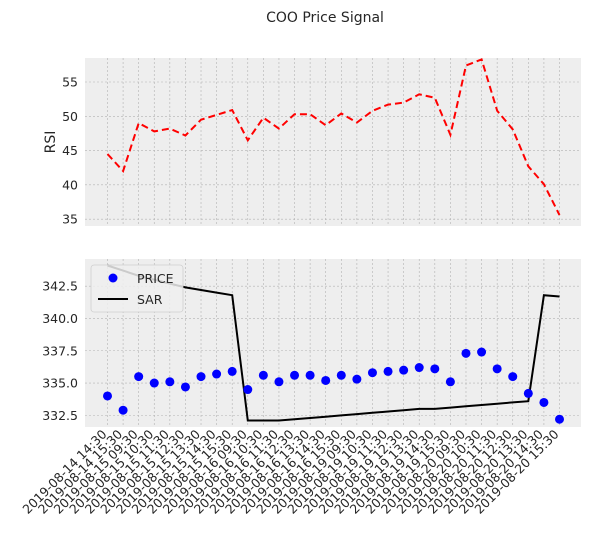 This screenshot has width=591, height=540. Describe the element at coordinates (51, 142) in the screenshot. I see `rsi-y-axis-label: RSI` at that location.